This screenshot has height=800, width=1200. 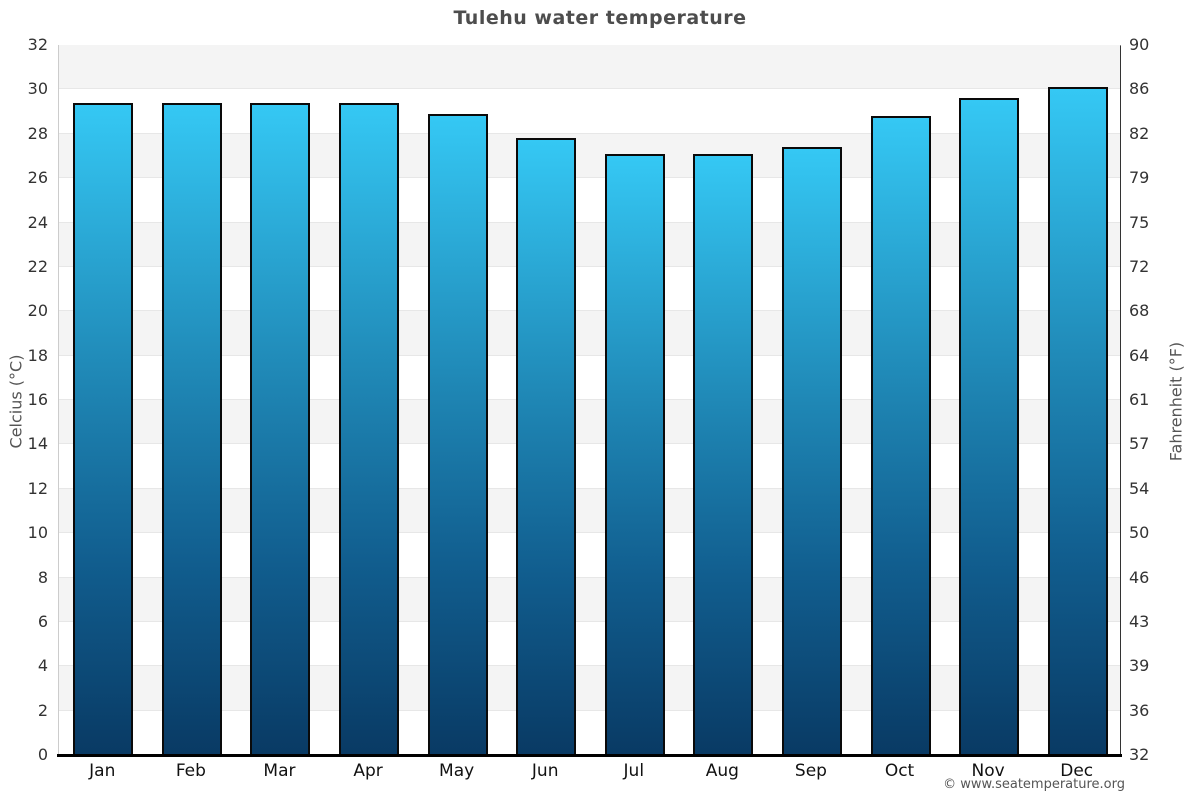 What do you see at coordinates (37, 355) in the screenshot?
I see `ytick-celsius-18: 18` at bounding box center [37, 355].